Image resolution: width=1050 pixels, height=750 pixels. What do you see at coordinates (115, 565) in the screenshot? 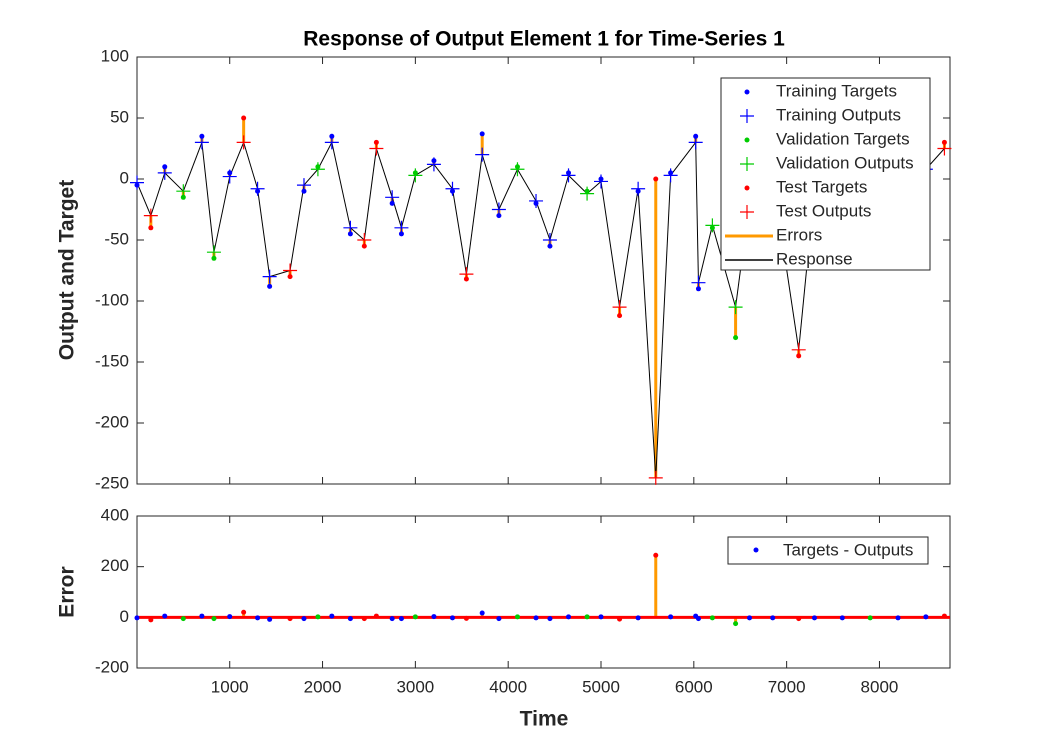
I see `y-tick-label: 200` at bounding box center [115, 565].